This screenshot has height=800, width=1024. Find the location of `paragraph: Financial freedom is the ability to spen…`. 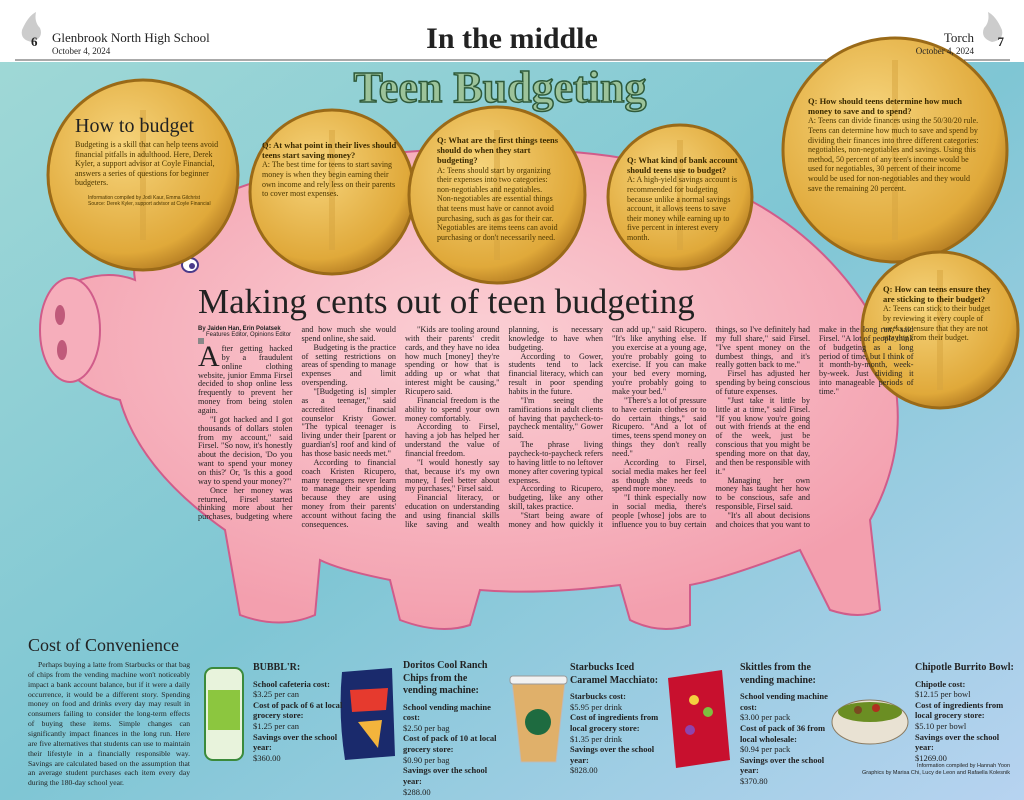

paragraph: Financial freedom is the ability to spen… is located at coordinates (452, 409).